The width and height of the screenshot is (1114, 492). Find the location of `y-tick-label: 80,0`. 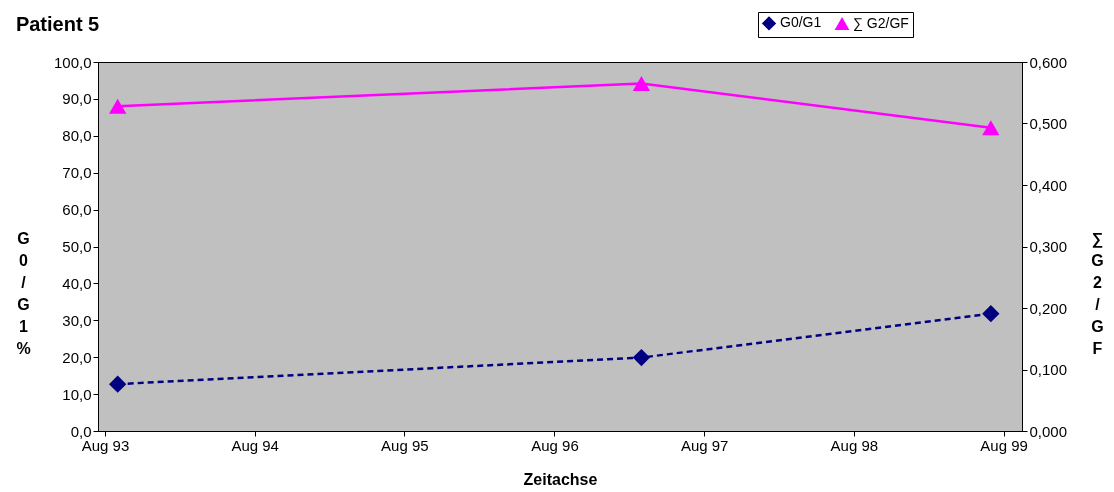

y-tick-label: 80,0 is located at coordinates (77, 136).